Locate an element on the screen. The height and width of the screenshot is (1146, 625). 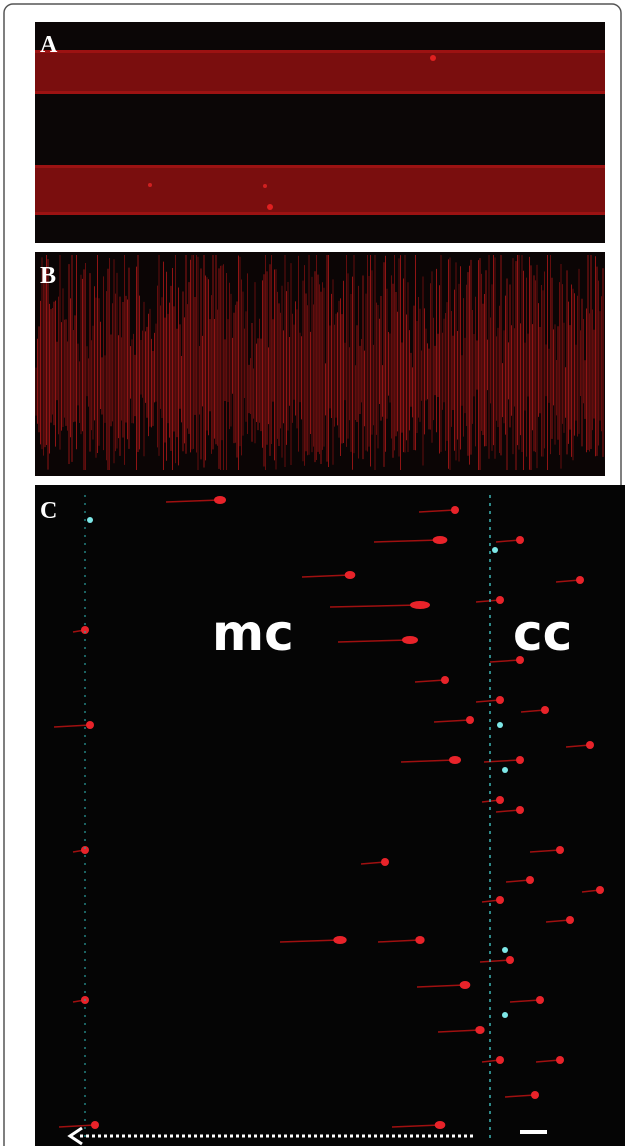
annotation: mc is located at coordinates (253, 633).